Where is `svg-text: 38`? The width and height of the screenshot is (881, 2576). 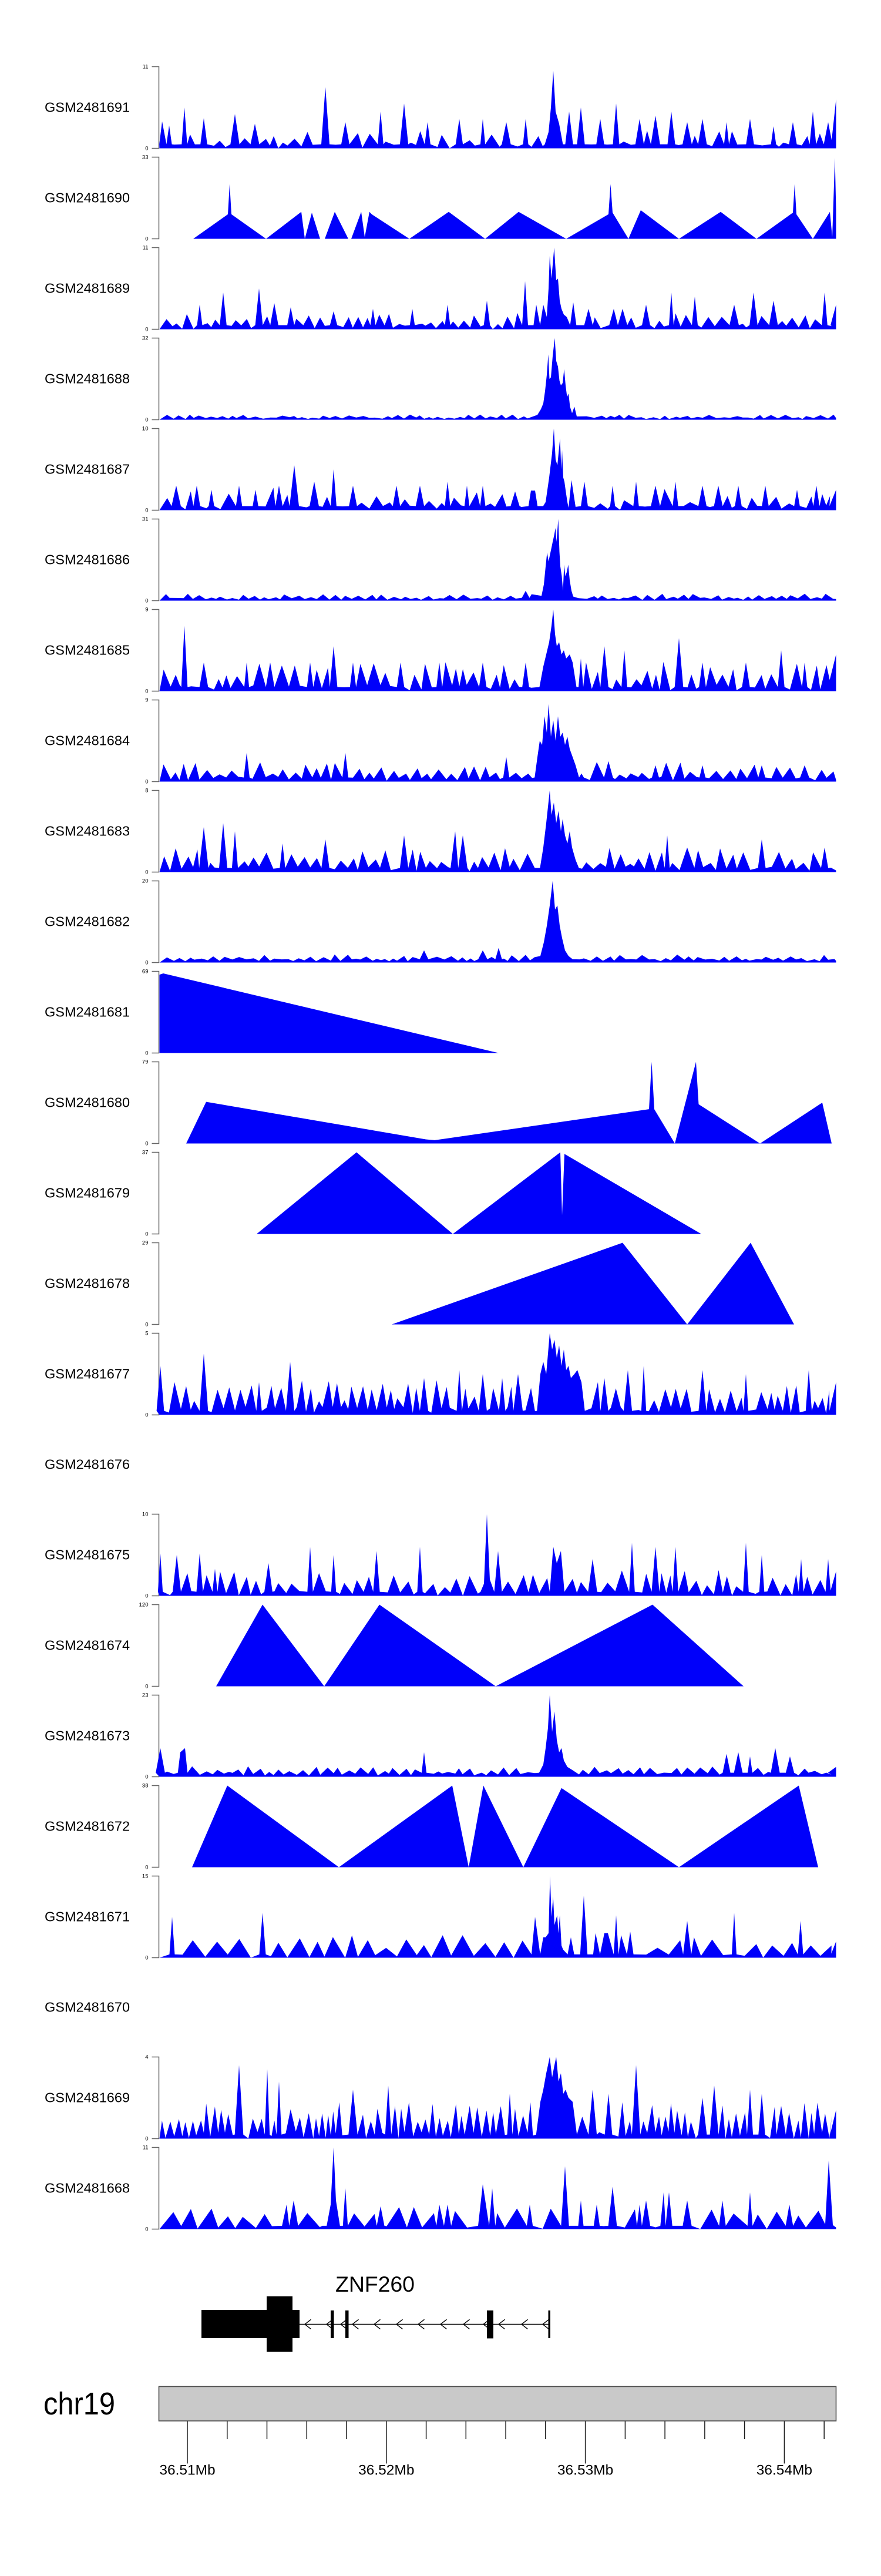 svg-text: 38 is located at coordinates (146, 1786).